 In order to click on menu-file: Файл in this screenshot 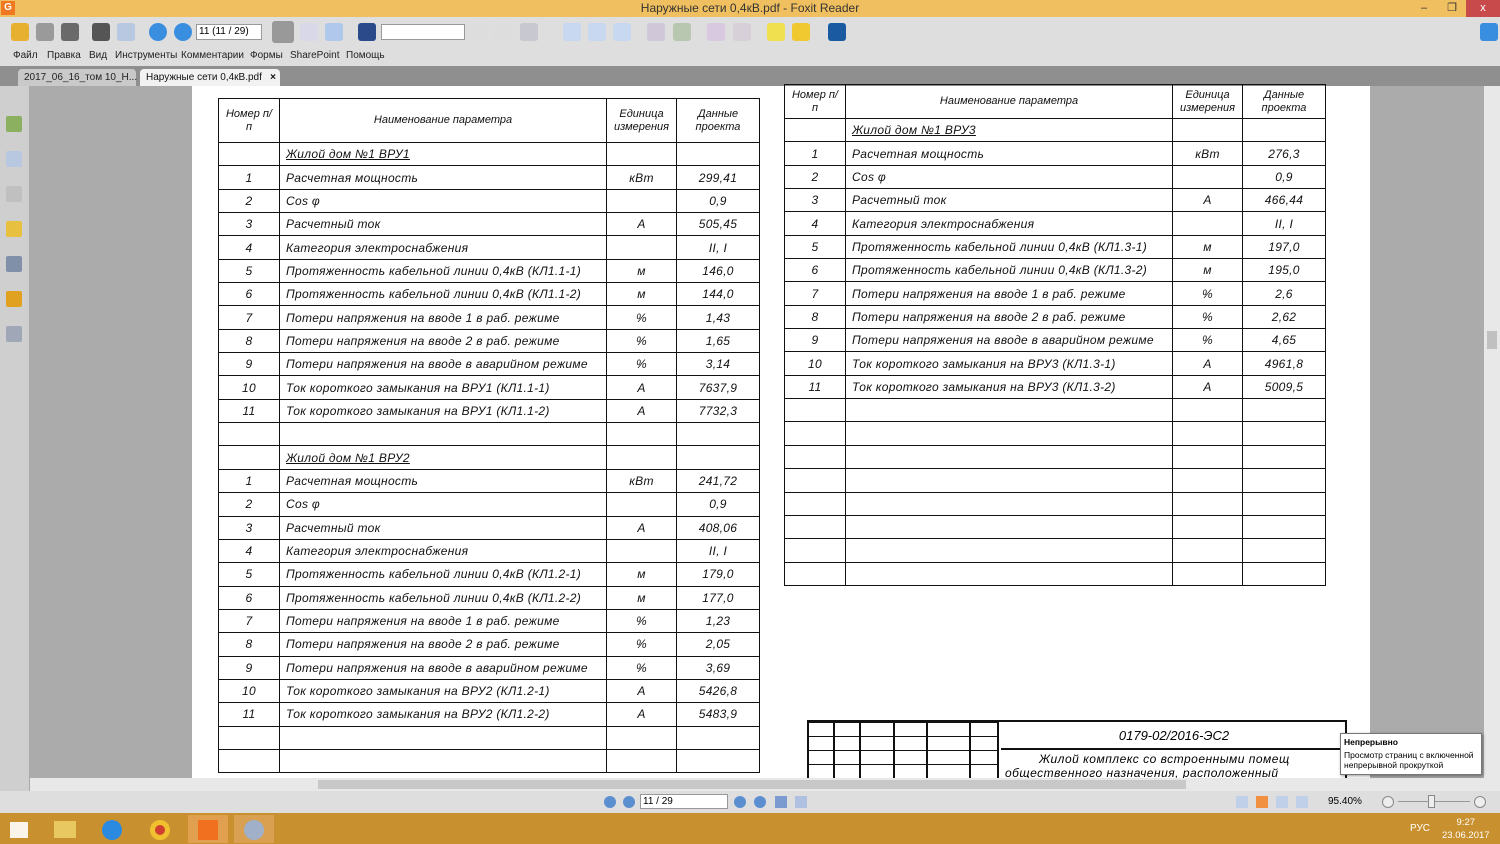, I will do `click(25, 55)`.